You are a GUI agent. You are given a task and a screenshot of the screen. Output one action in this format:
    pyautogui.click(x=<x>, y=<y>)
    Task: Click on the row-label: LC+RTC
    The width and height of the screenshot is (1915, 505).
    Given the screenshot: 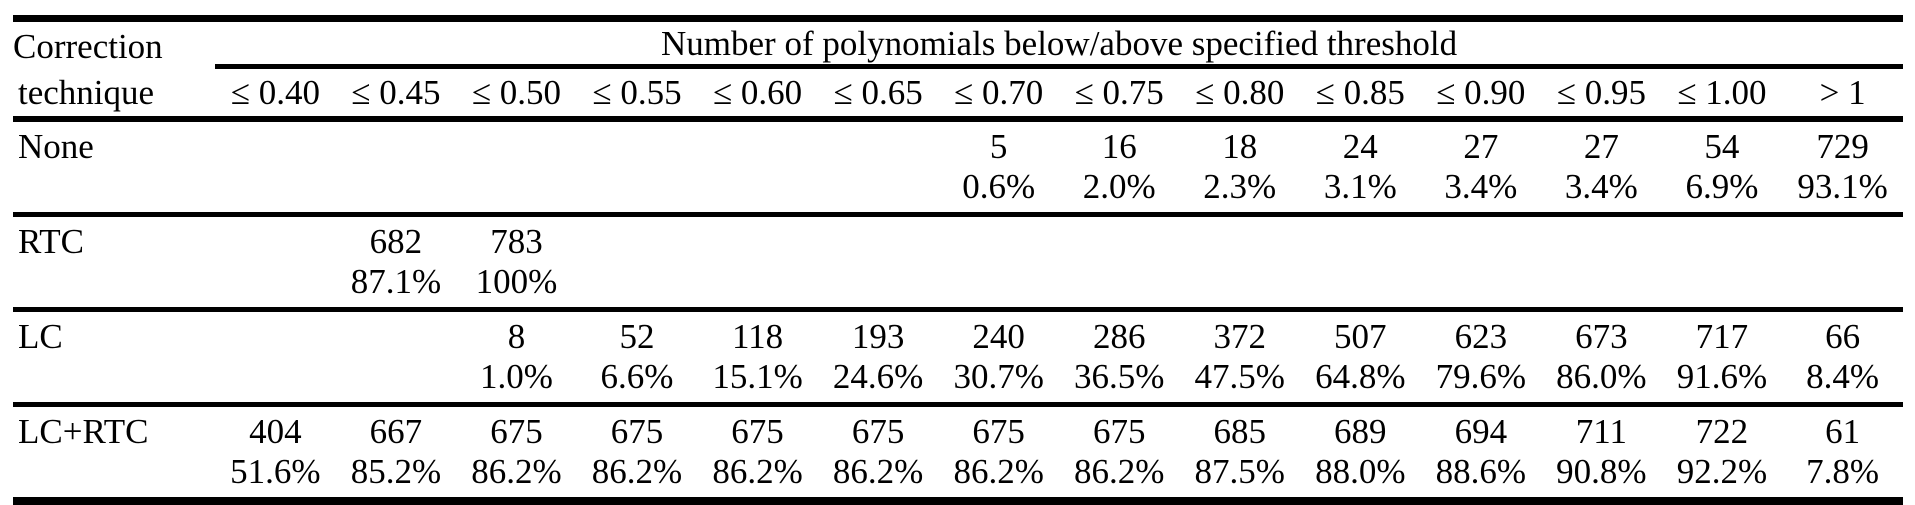 What is the action you would take?
    pyautogui.click(x=83, y=431)
    